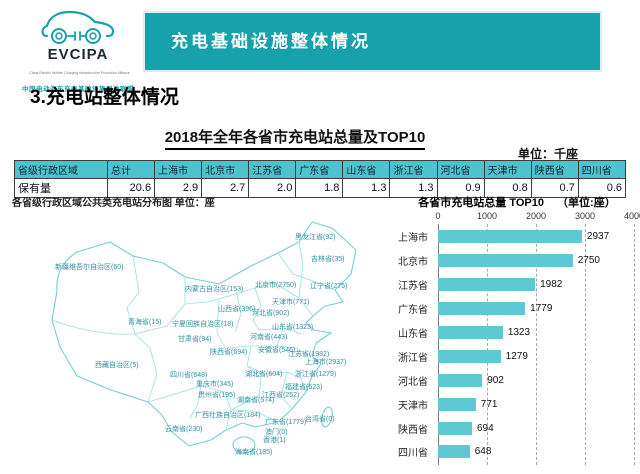 The width and height of the screenshot is (640, 474). I want to click on page-title: 充电基础设施整体情况, so click(271, 41).